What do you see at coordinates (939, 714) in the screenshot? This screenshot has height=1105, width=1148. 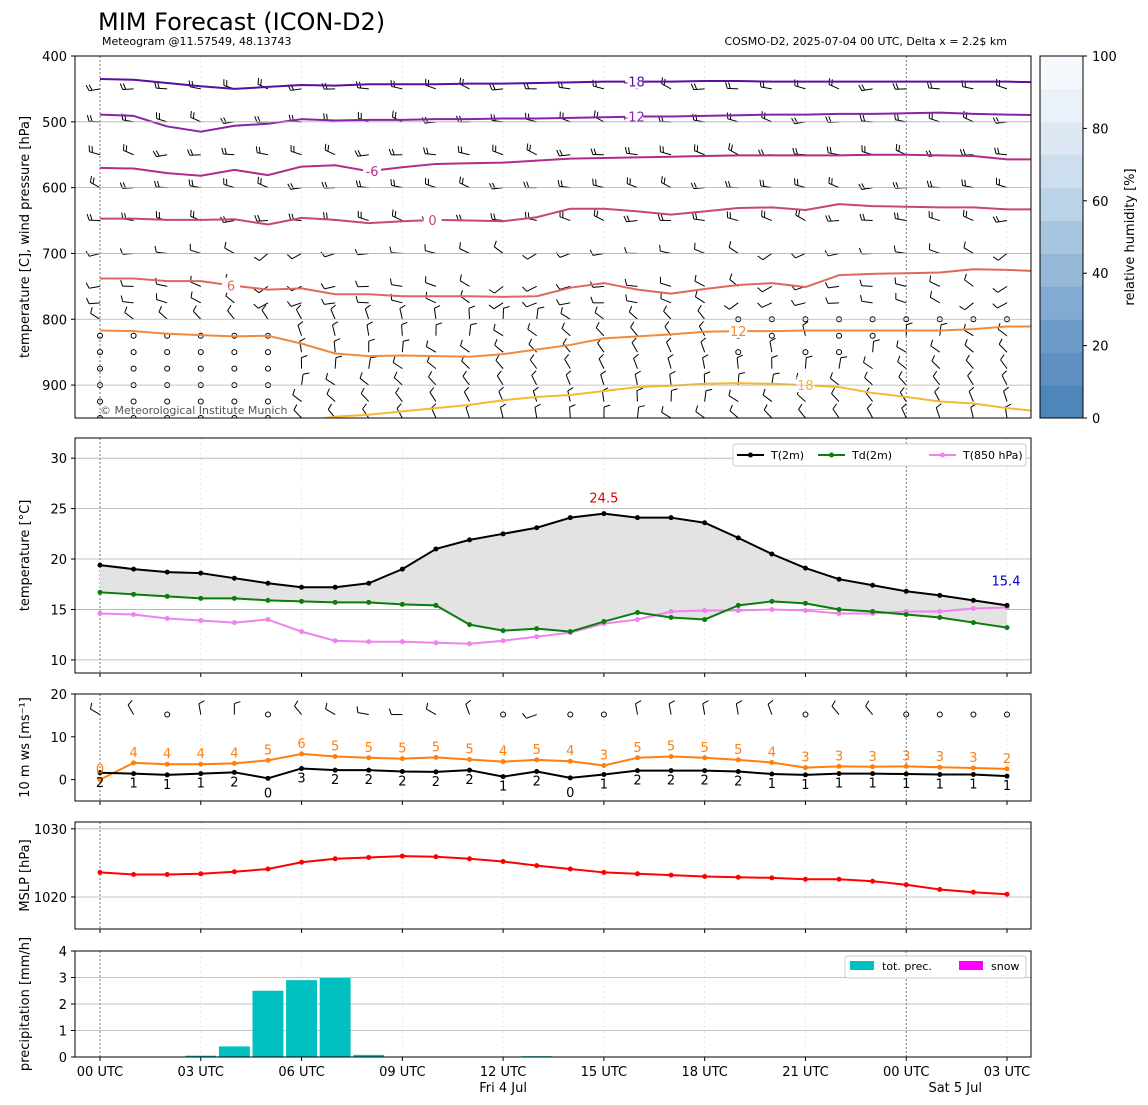 I see `surface-wind-barb-calm` at bounding box center [939, 714].